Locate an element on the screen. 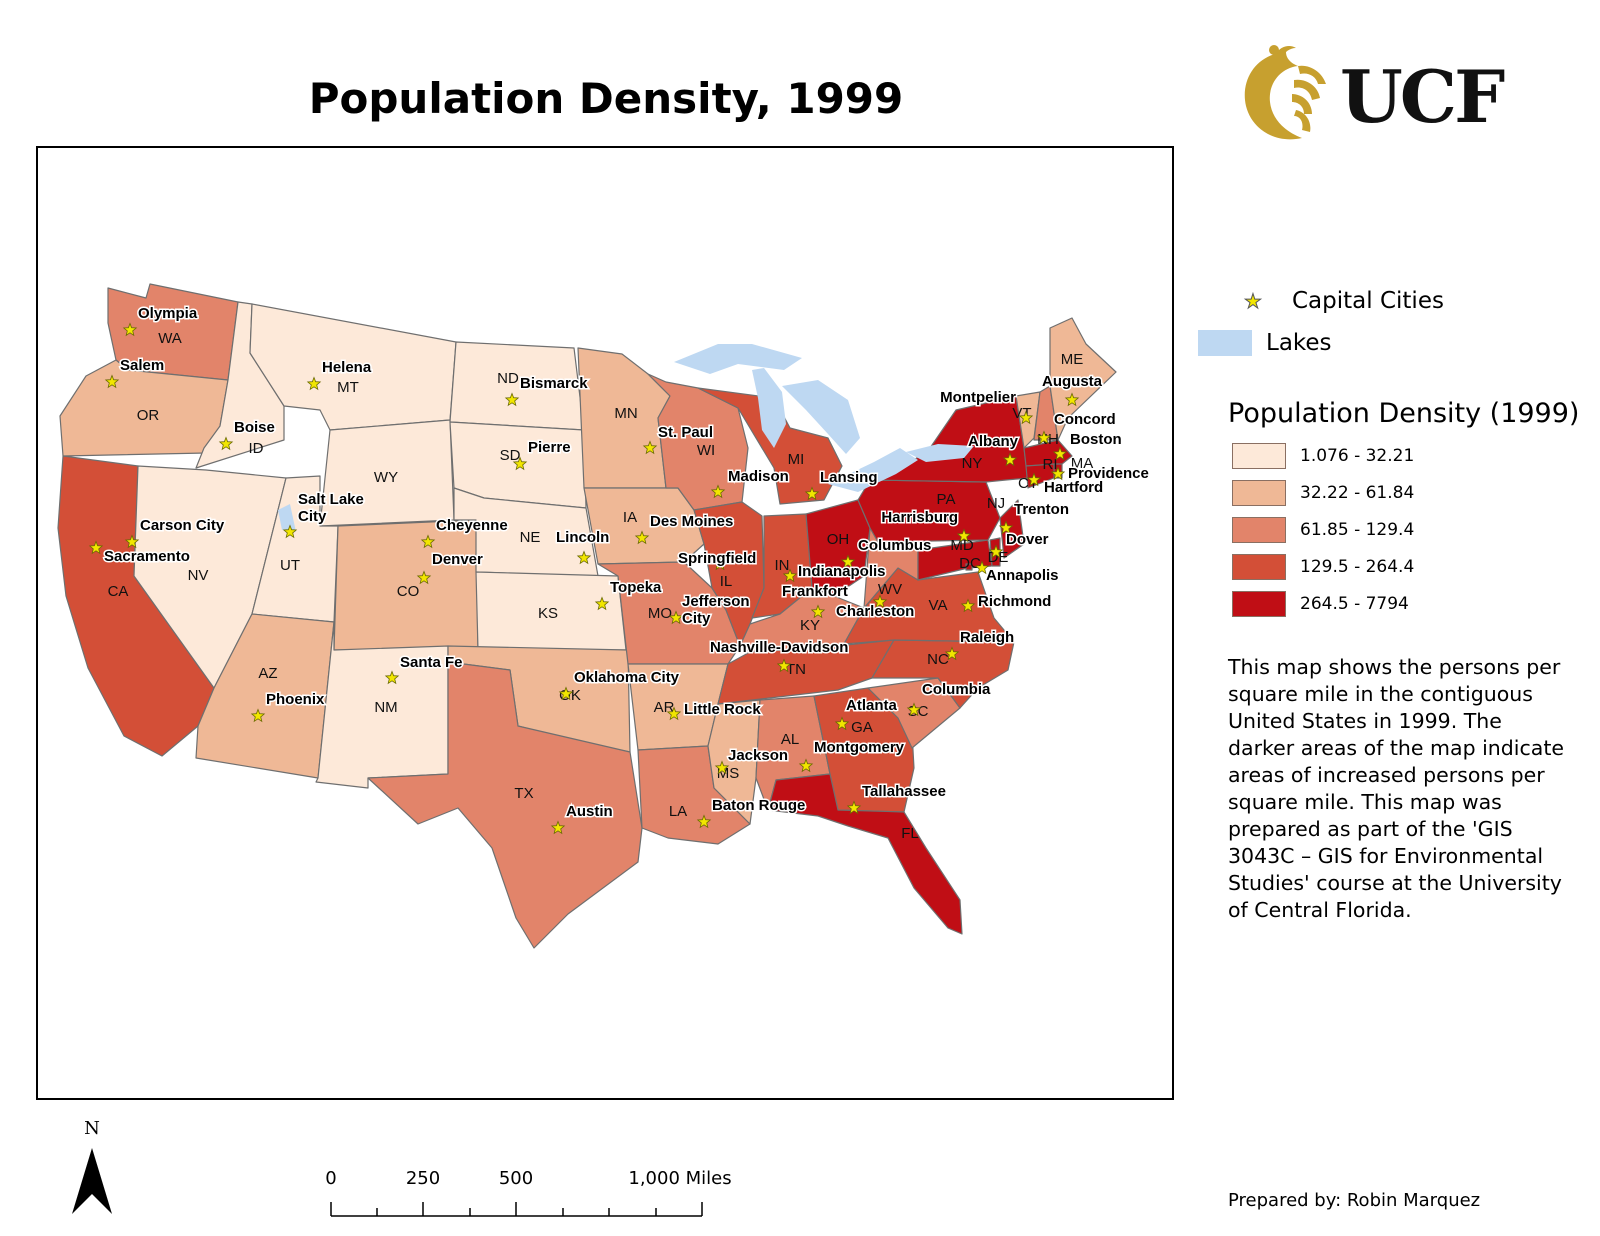 The width and height of the screenshot is (1600, 1236). capital-label-annapolis: Annapolis is located at coordinates (1022, 575).